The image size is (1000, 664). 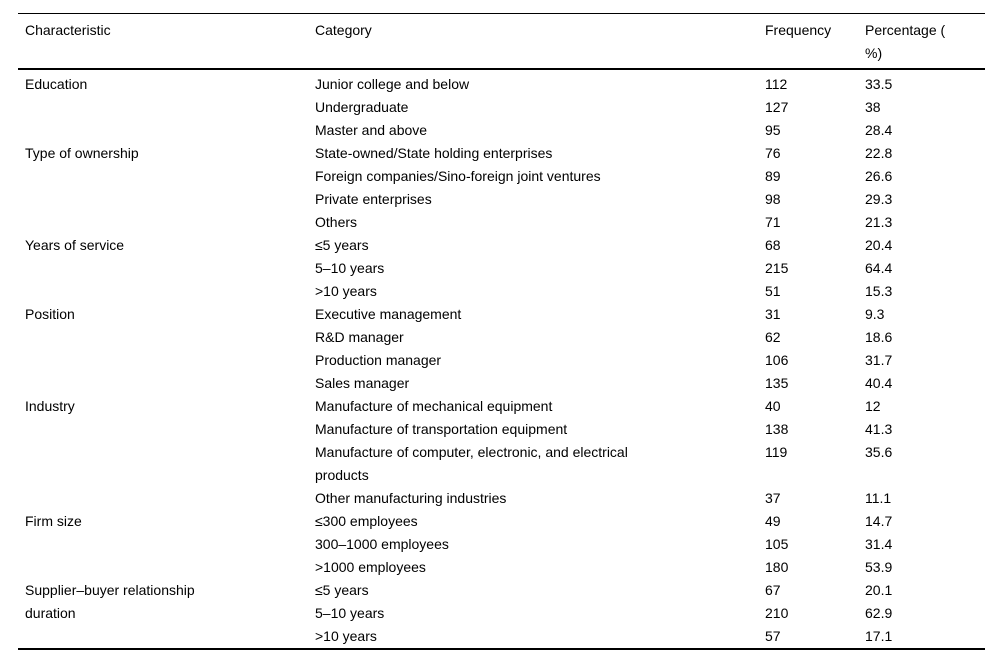 I want to click on frequency-cell: 57, so click(x=773, y=636).